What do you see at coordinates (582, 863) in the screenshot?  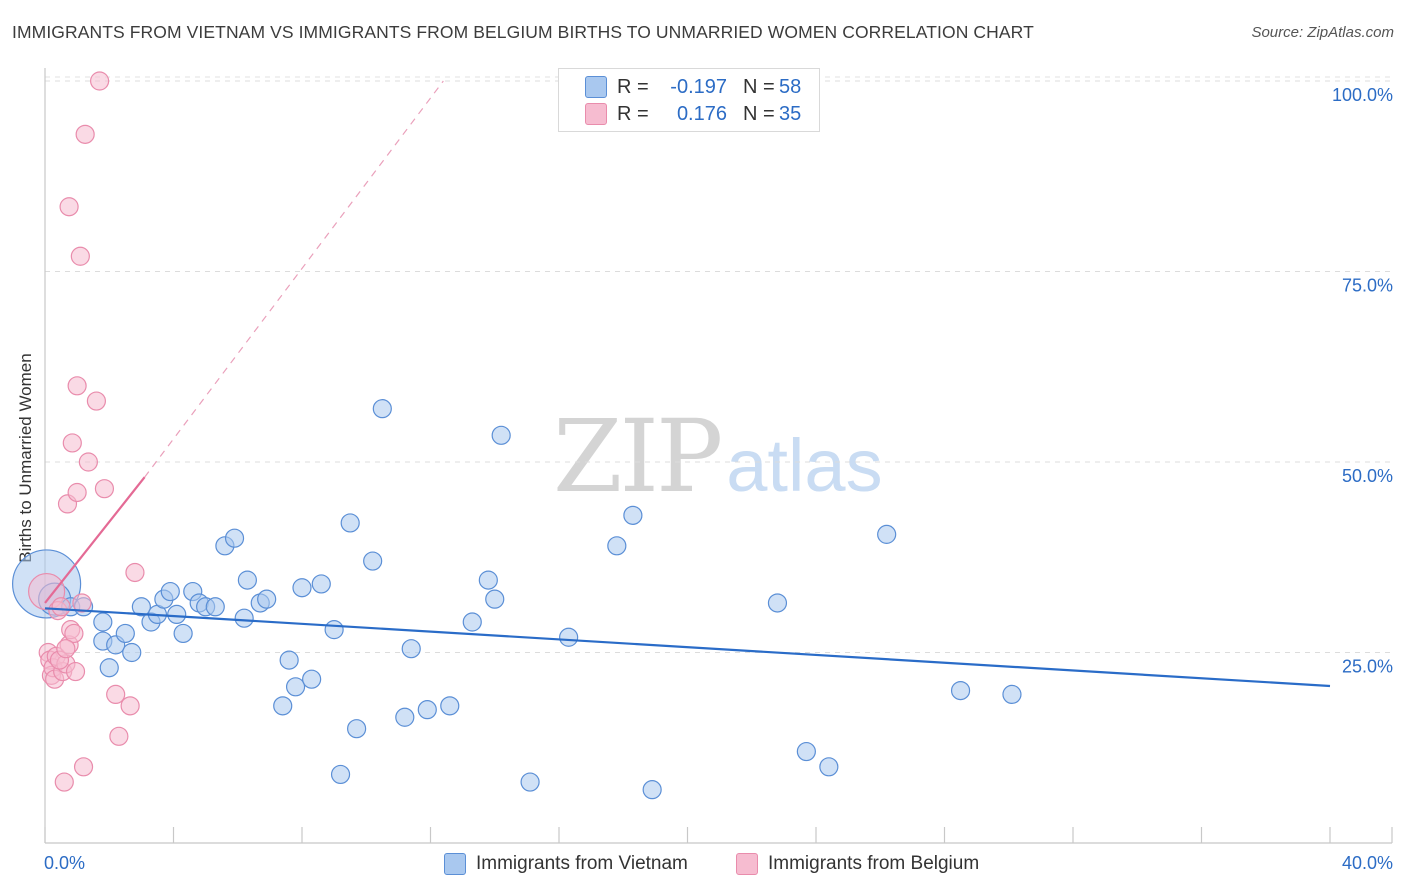 I see `vietnam-legend-label: Immigrants from Vietnam` at bounding box center [582, 863].